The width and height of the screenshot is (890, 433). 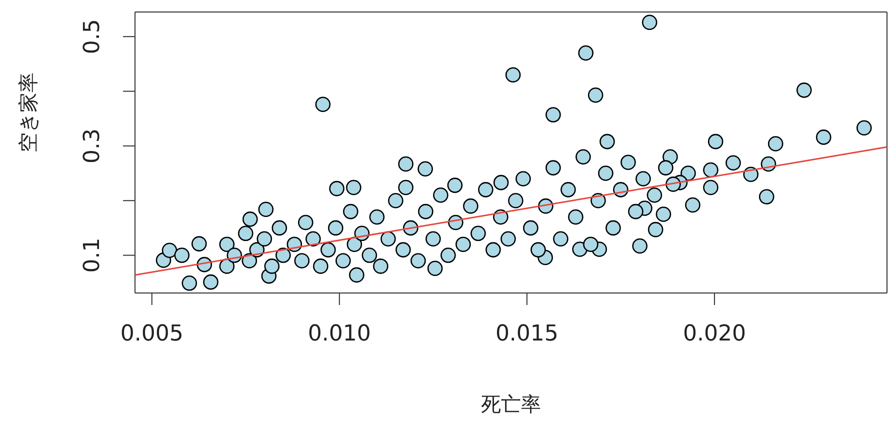 I want to click on y-axis-title: 空き家率, so click(x=28, y=112).